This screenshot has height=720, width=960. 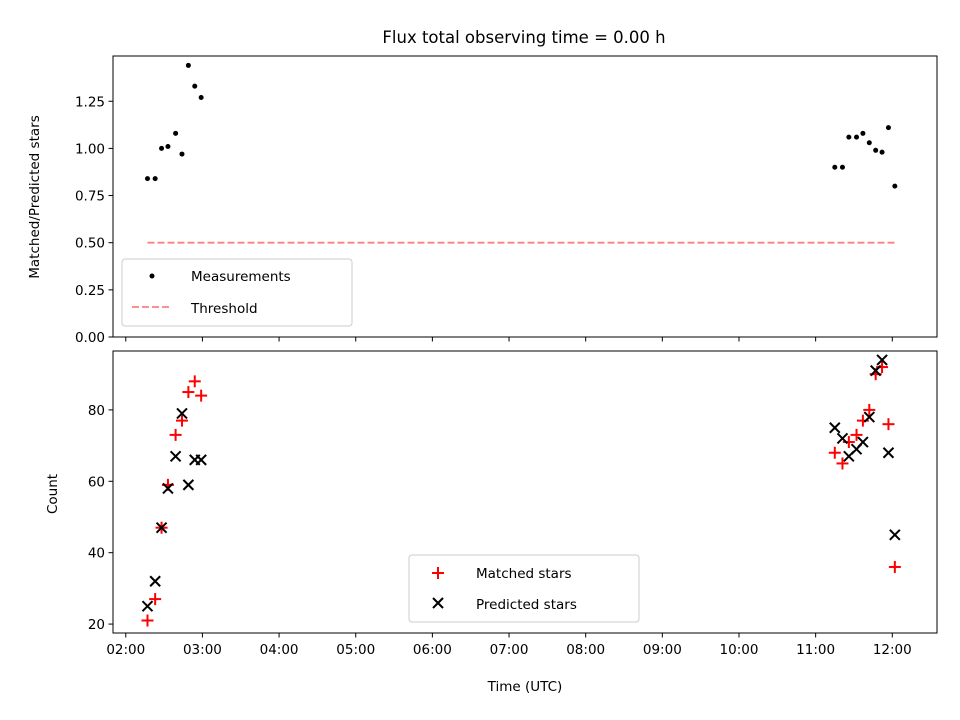 I want to click on top-legend-box, so click(x=237, y=292).